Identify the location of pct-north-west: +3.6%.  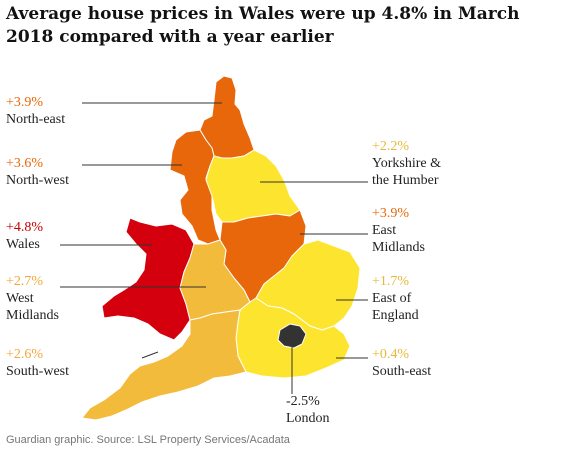
(25, 163).